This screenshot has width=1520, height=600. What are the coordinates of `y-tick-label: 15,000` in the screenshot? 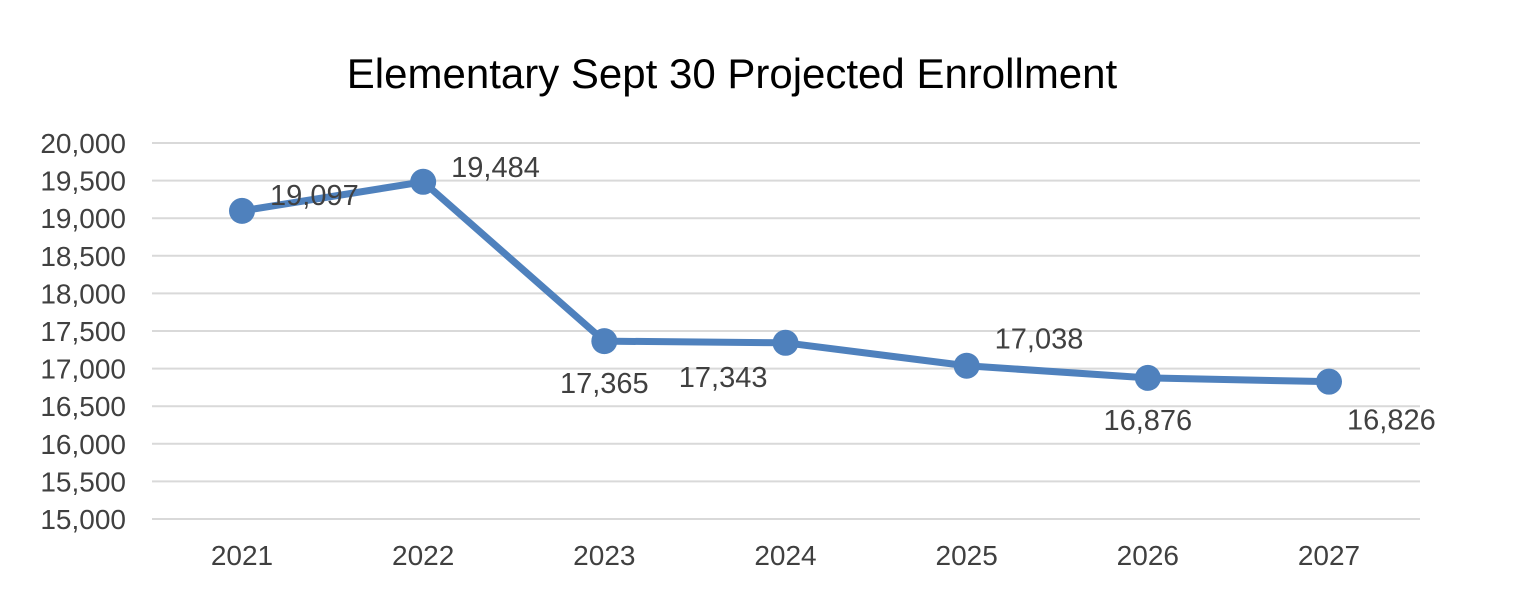 It's located at (83, 519).